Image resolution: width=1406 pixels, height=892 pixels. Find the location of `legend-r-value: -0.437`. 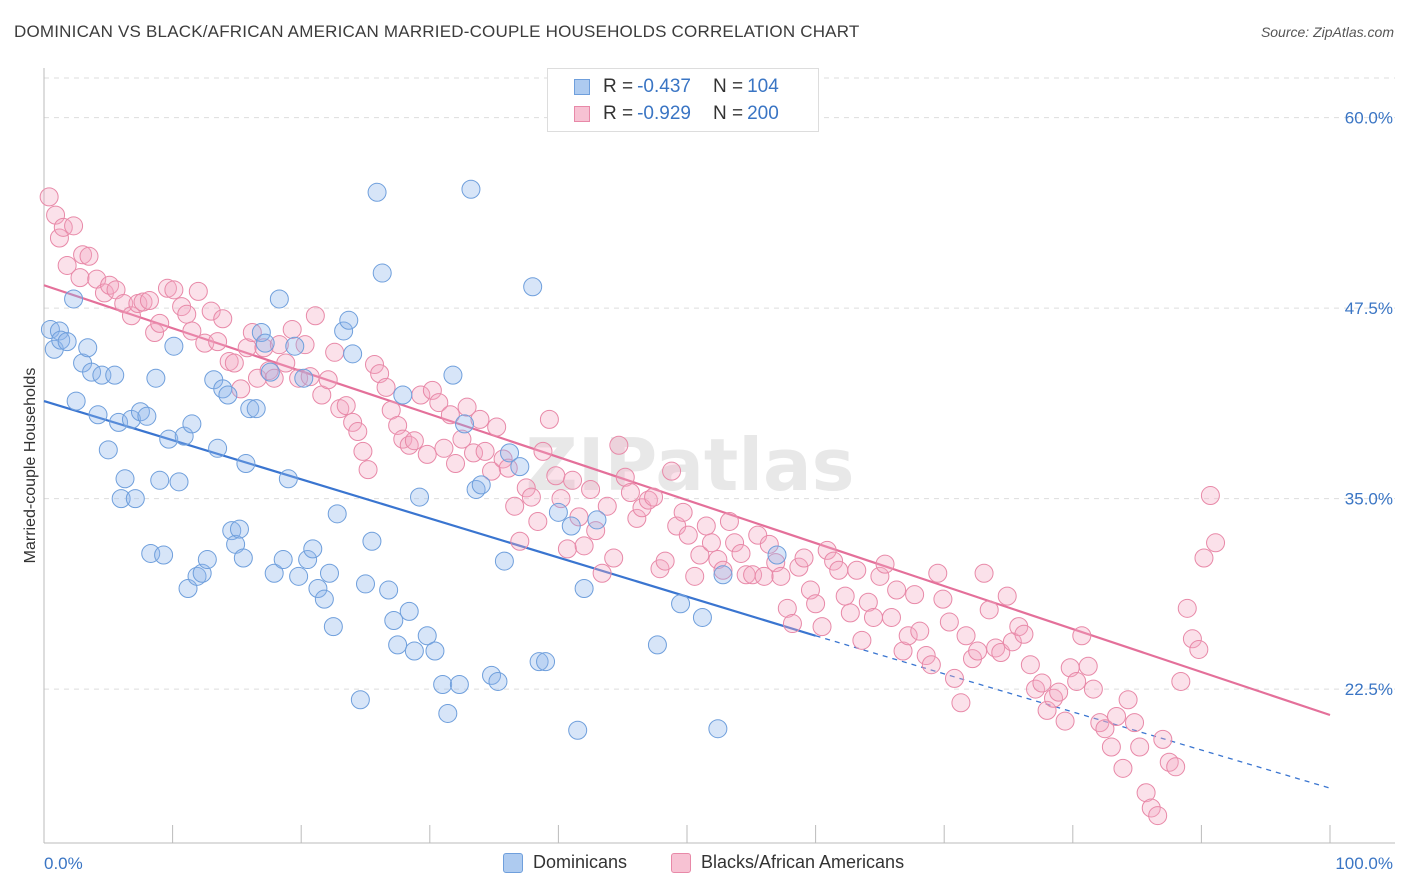

legend-r-value: -0.437 is located at coordinates (664, 86).